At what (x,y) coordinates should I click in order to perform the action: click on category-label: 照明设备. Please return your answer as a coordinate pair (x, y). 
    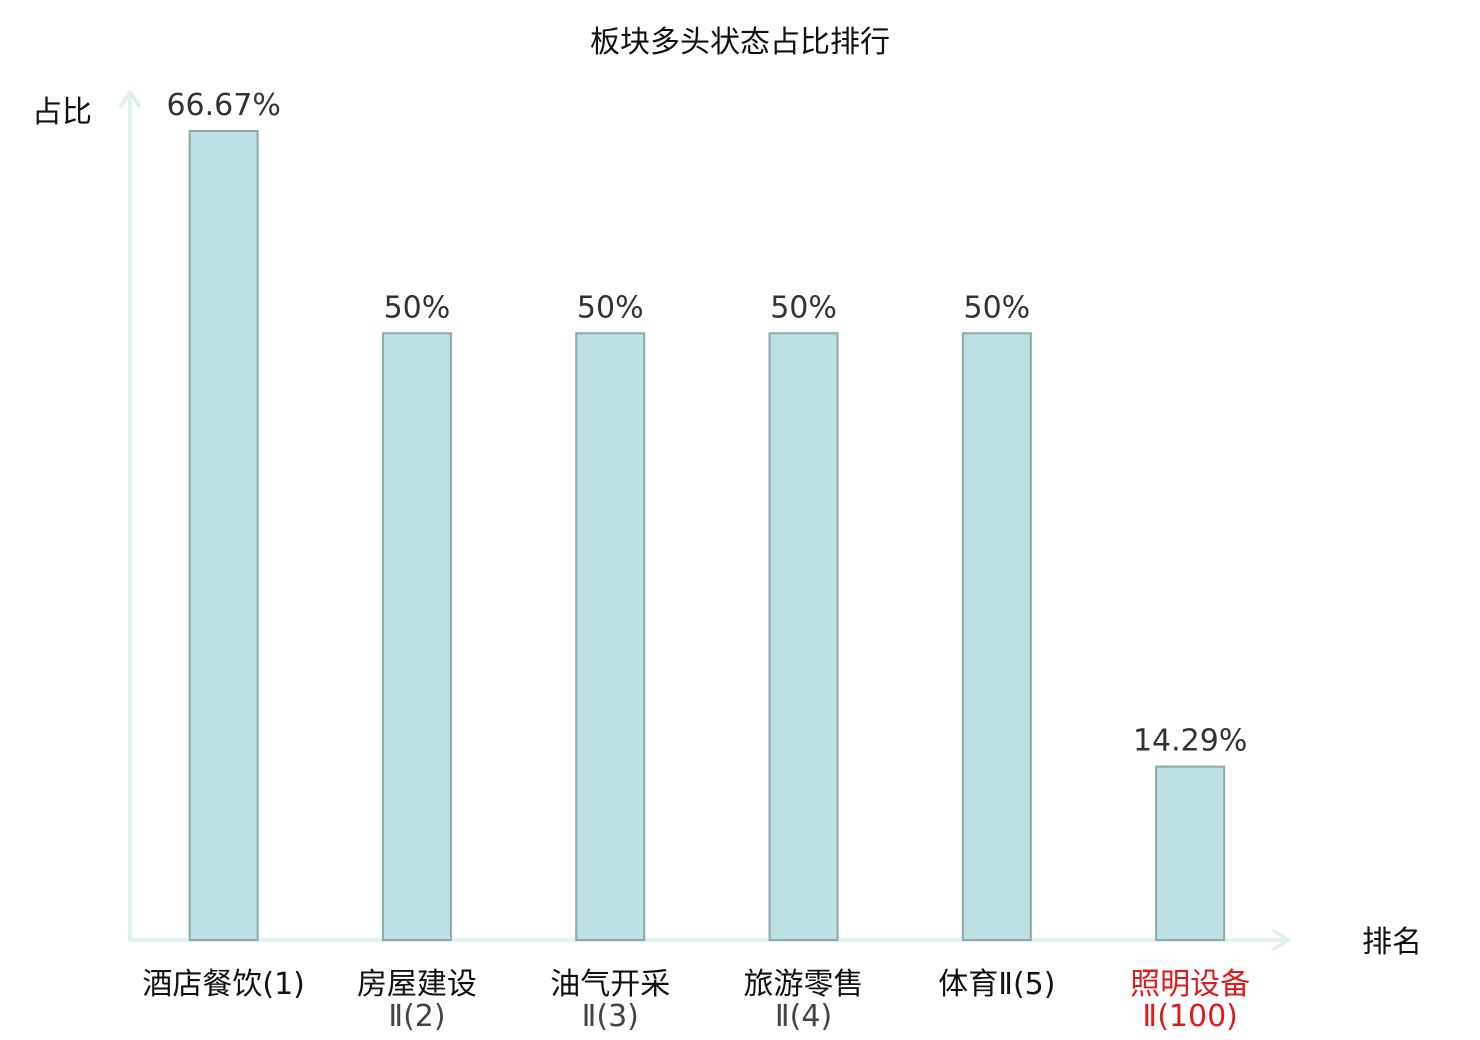
    Looking at the image, I should click on (1190, 984).